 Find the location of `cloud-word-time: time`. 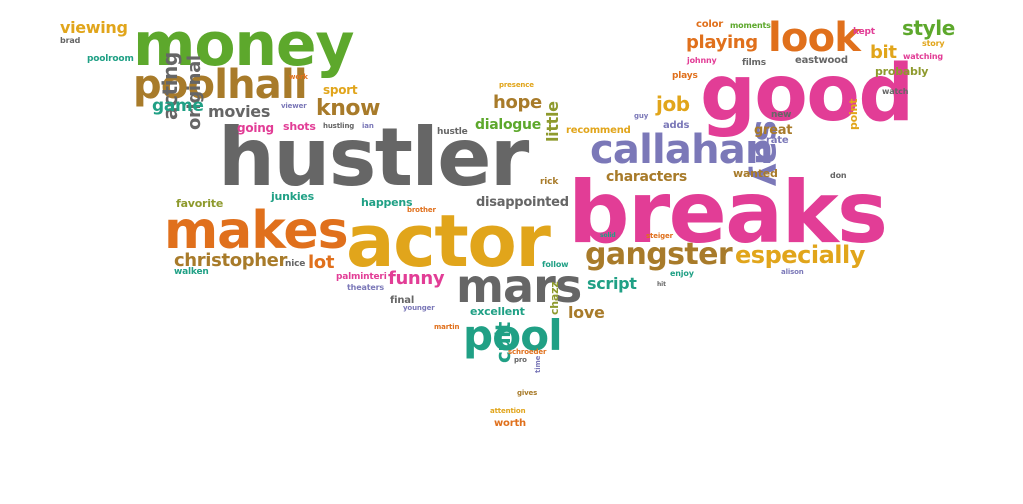

cloud-word-time: time is located at coordinates (538, 364).